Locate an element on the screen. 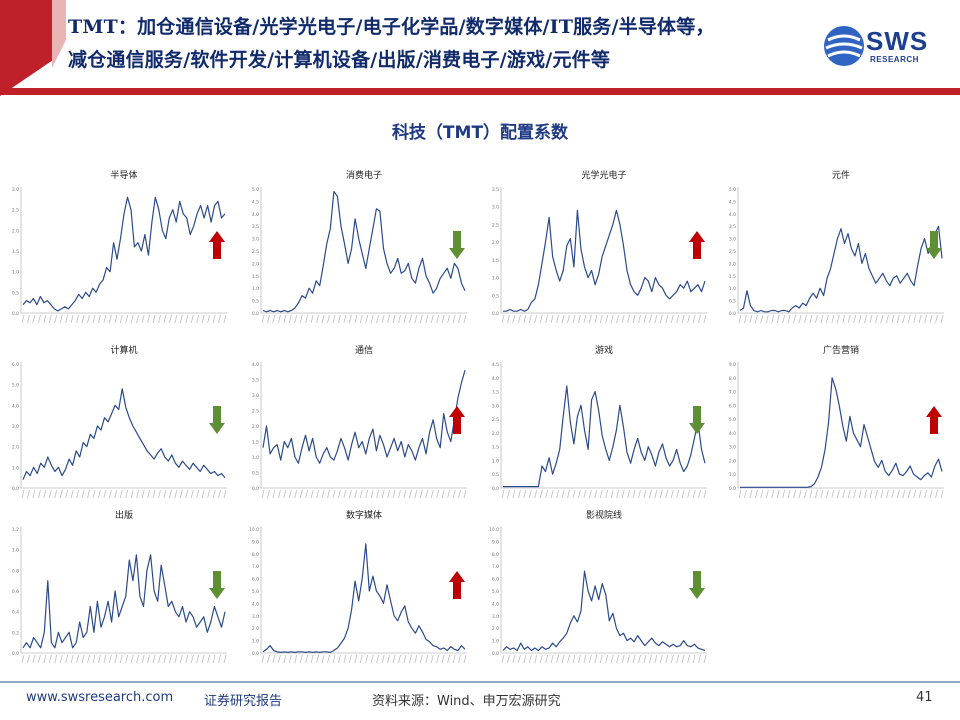 The image size is (960, 720). globe-icon is located at coordinates (844, 46).